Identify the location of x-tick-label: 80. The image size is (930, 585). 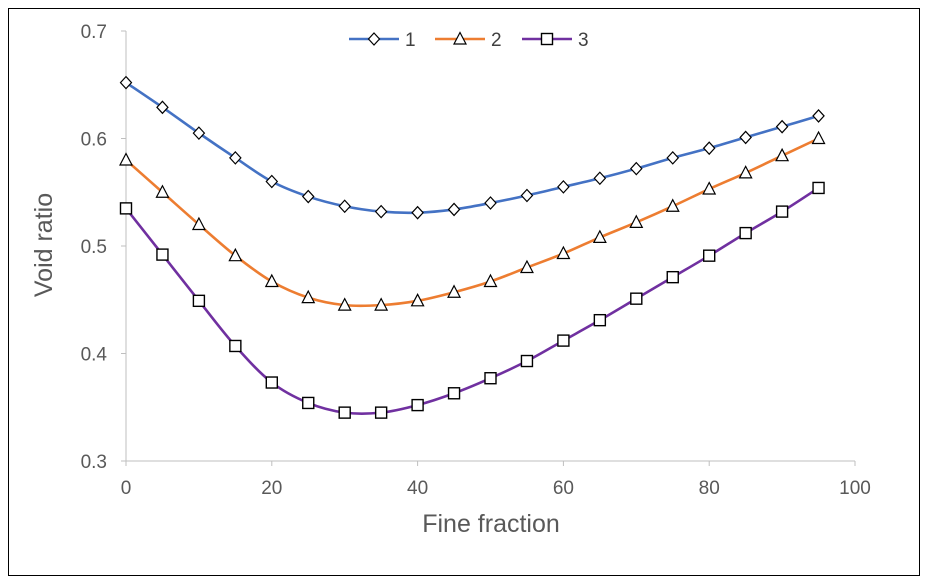
(709, 488).